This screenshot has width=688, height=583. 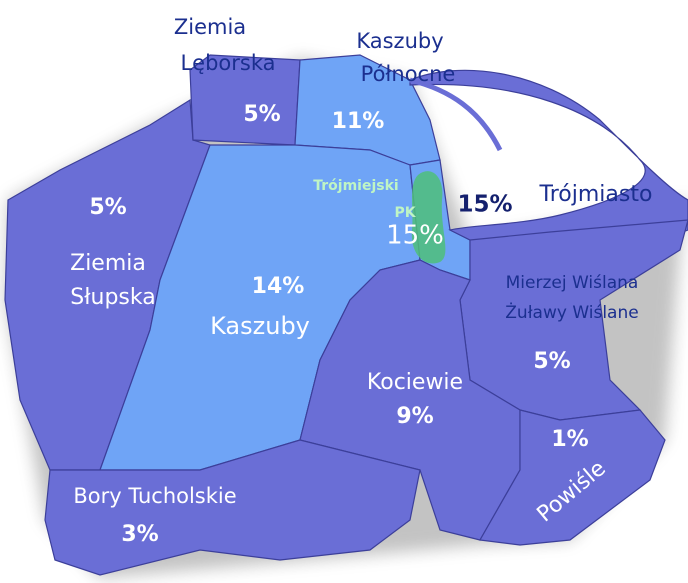 What do you see at coordinates (112, 297) in the screenshot?
I see `region-name: Słupska` at bounding box center [112, 297].